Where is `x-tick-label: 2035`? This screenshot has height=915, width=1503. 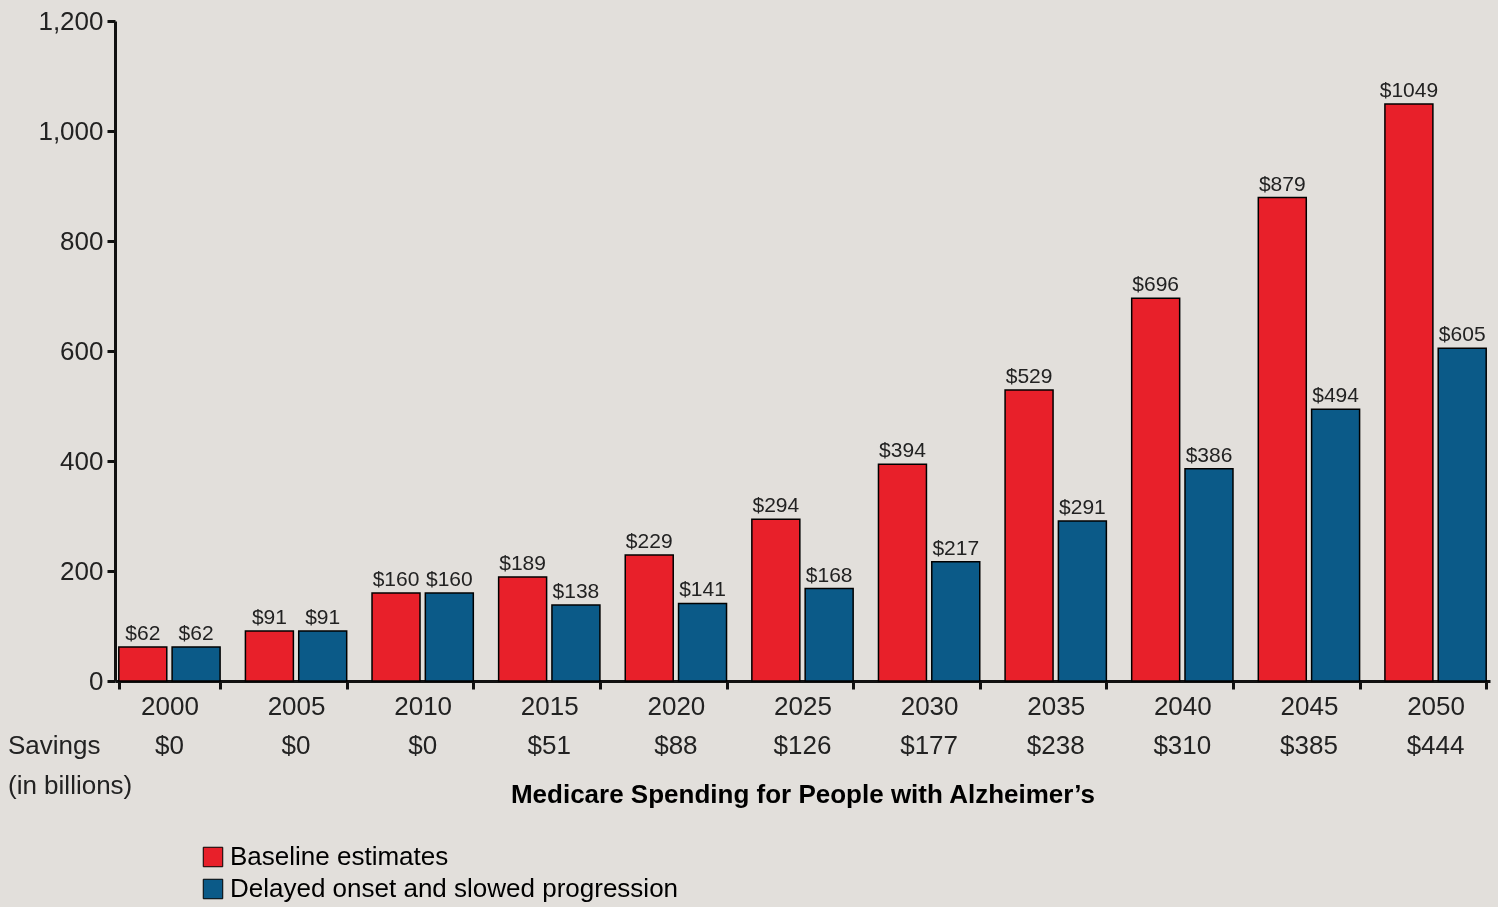 x-tick-label: 2035 is located at coordinates (1056, 705).